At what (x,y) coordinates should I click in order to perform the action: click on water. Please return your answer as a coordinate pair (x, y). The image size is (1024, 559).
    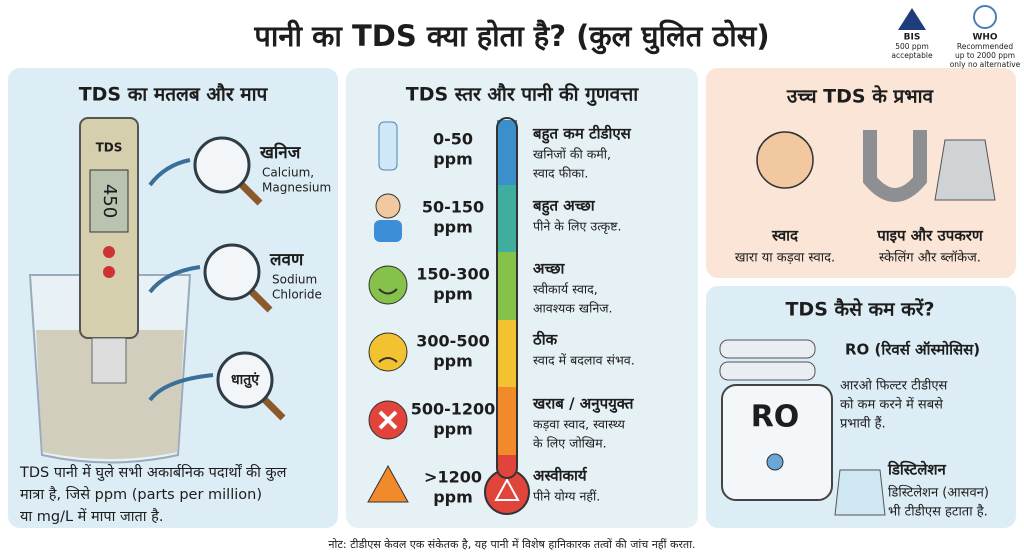
    Looking at the image, I should click on (110, 394).